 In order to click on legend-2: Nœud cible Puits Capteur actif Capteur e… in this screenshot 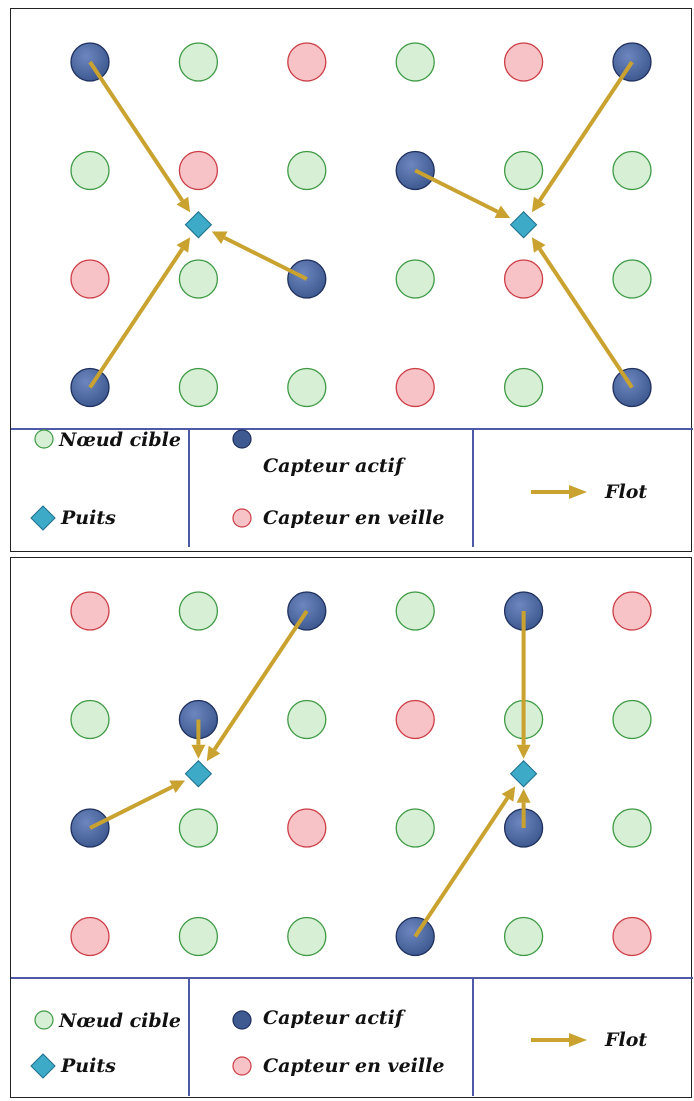, I will do `click(352, 1036)`.